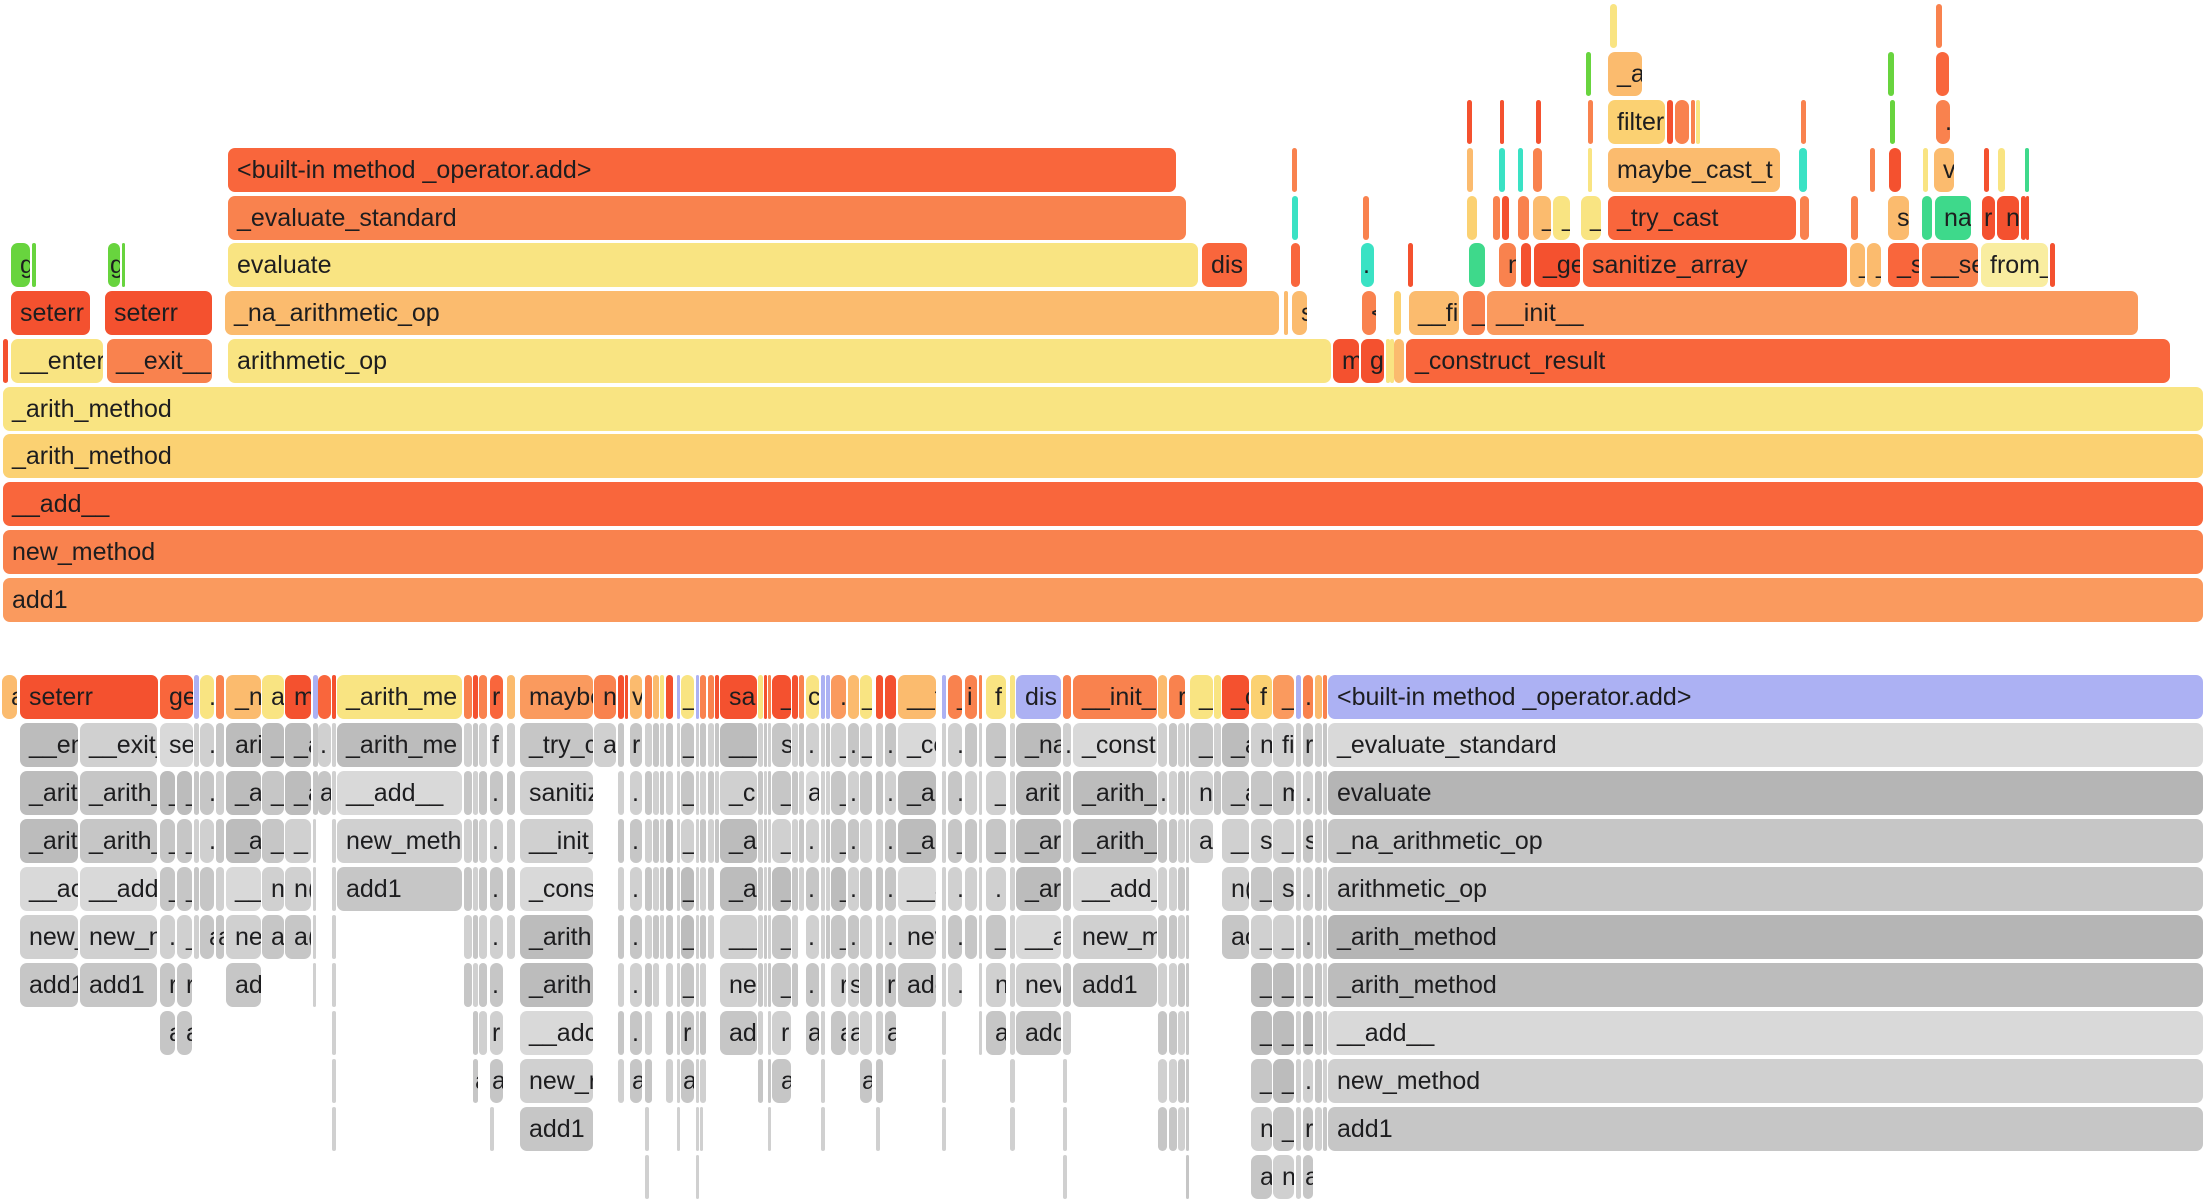 The width and height of the screenshot is (2206, 1199). Describe the element at coordinates (1103, 552) in the screenshot. I see `frame-new-method: new_method` at that location.